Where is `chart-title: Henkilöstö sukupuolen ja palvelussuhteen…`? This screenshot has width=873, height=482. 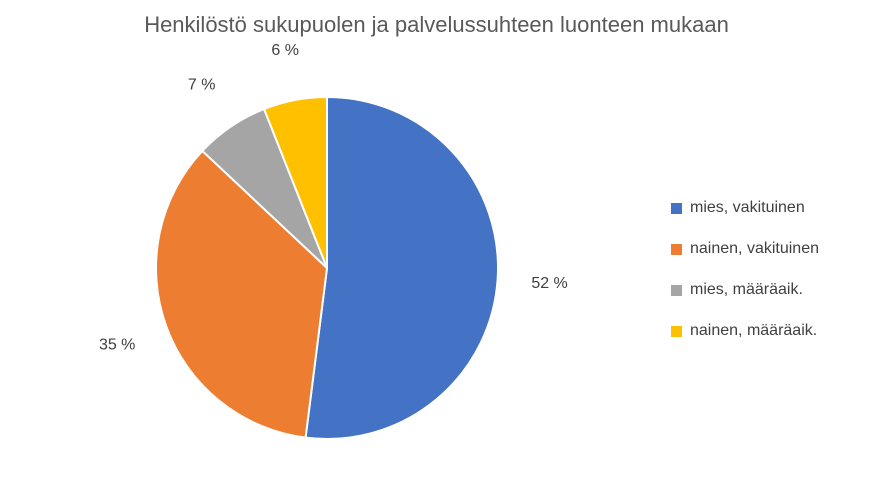
chart-title: Henkilöstö sukupuolen ja palvelussuhteen… is located at coordinates (436, 24).